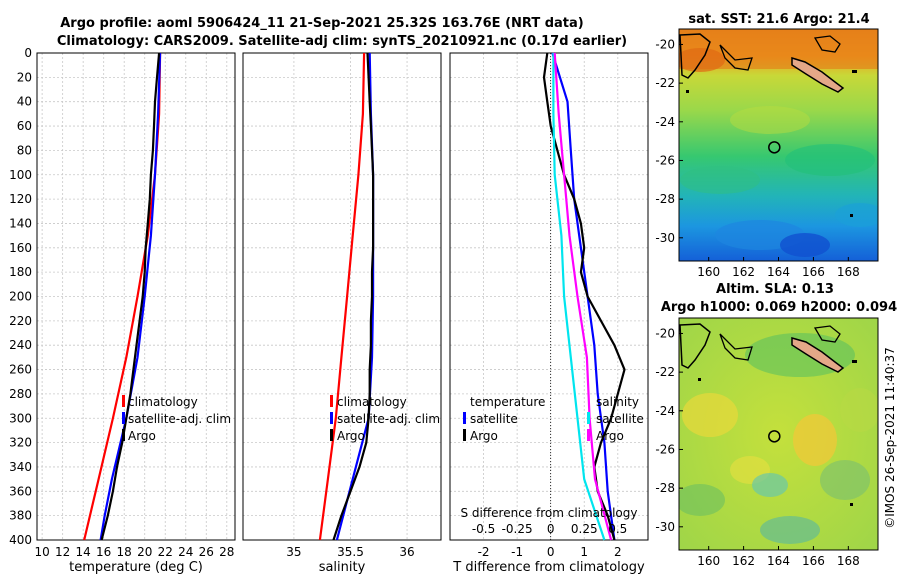 The height and width of the screenshot is (580, 900). Describe the element at coordinates (549, 513) in the screenshot. I see `s-axis-label: S difference from climatology` at that location.